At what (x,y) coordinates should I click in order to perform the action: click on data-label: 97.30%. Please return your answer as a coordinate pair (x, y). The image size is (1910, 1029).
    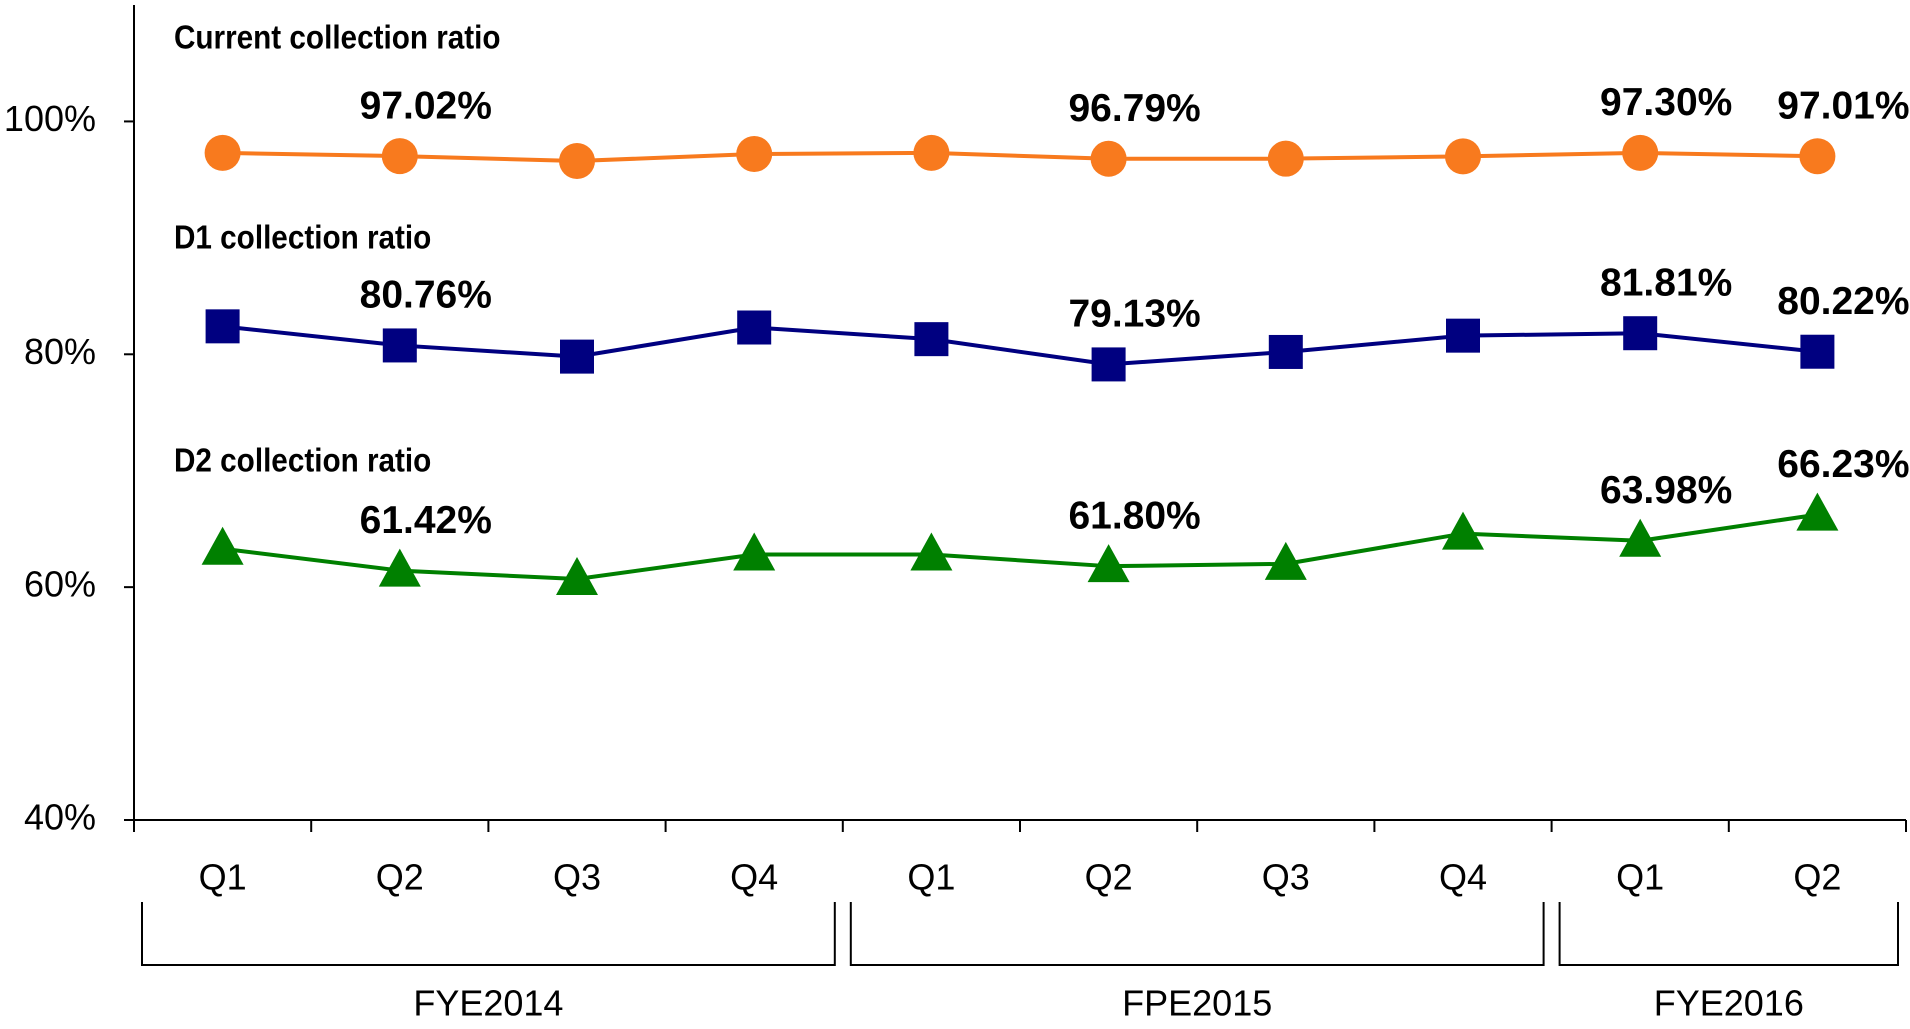
    Looking at the image, I should click on (1666, 102).